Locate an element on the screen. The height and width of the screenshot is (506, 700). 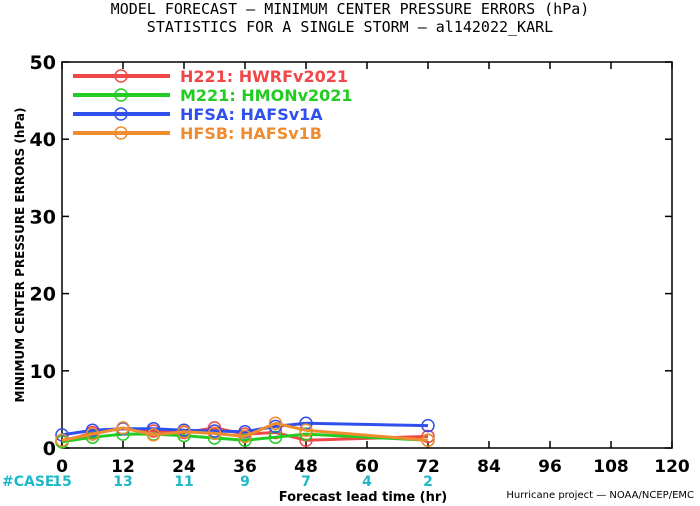
case-count: 4 is located at coordinates (367, 482).